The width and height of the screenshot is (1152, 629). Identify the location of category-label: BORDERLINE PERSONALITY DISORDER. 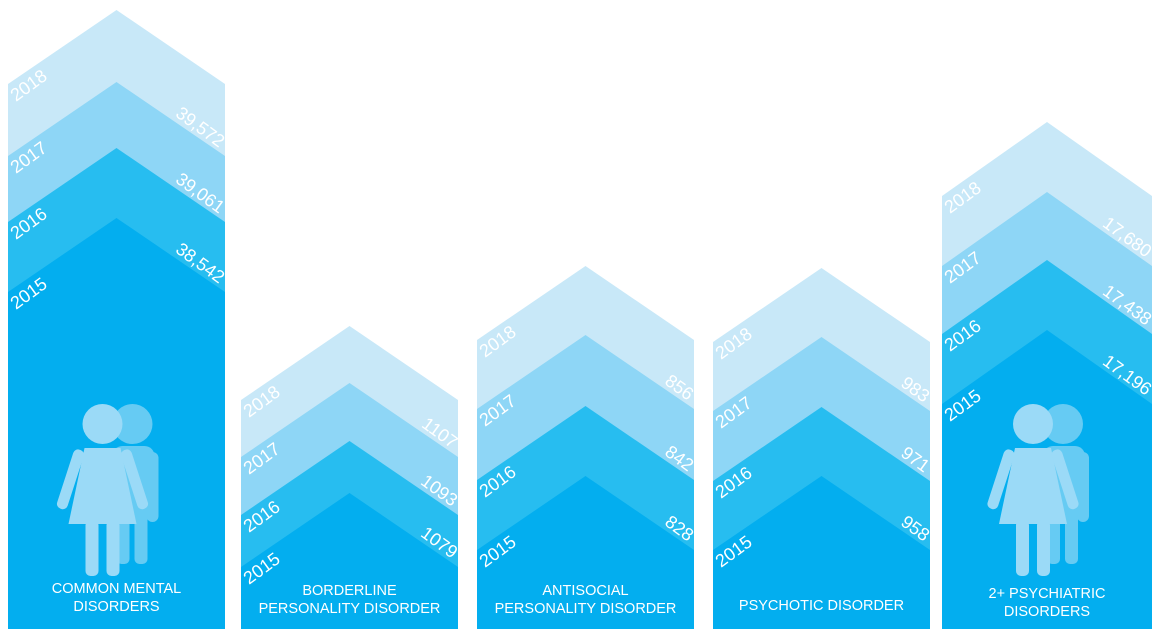
(349, 600).